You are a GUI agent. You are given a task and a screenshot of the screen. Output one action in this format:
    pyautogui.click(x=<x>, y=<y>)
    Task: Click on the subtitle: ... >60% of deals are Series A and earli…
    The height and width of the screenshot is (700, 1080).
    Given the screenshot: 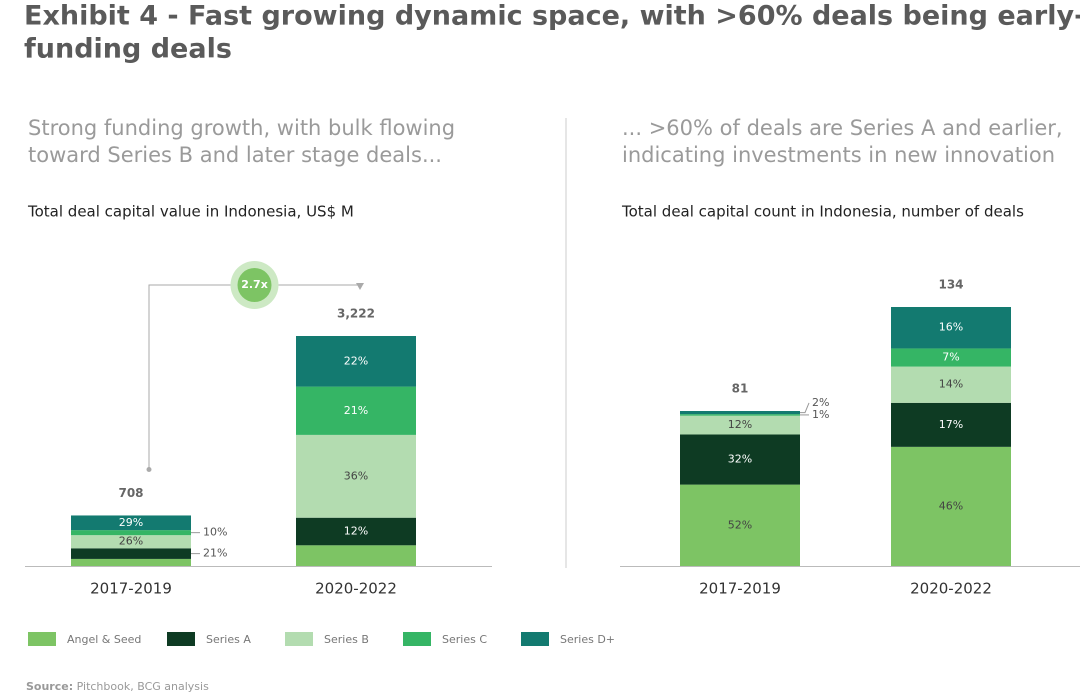 What is the action you would take?
    pyautogui.click(x=842, y=128)
    